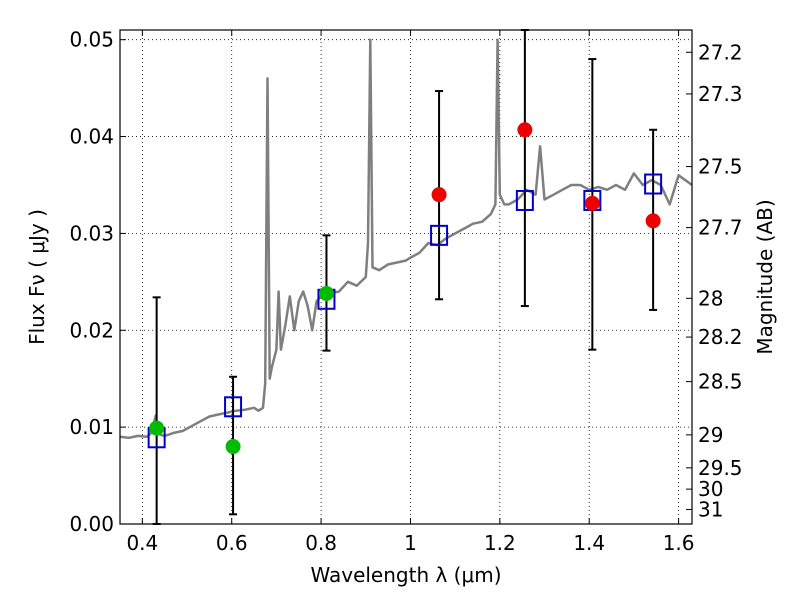 The width and height of the screenshot is (800, 600). Describe the element at coordinates (91, 40) in the screenshot. I see `y-tick-label: 0.05` at that location.